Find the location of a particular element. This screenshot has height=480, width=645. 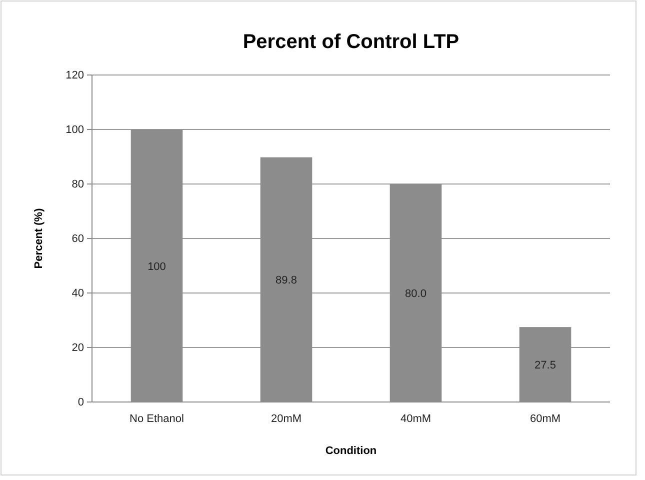

x-tick-label: 60mM is located at coordinates (545, 418).